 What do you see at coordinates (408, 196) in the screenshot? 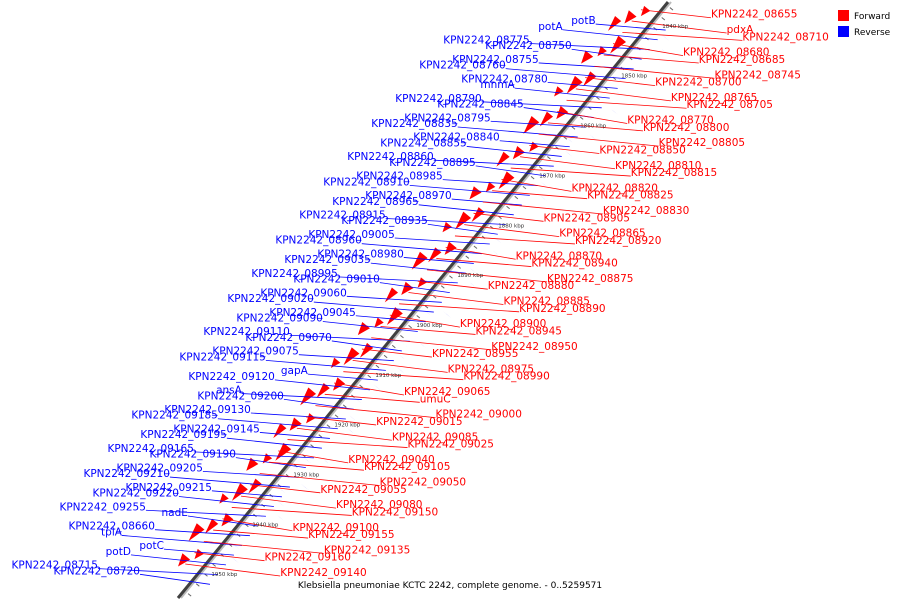
I see `gene-label: KPN2242_08970` at bounding box center [408, 196].